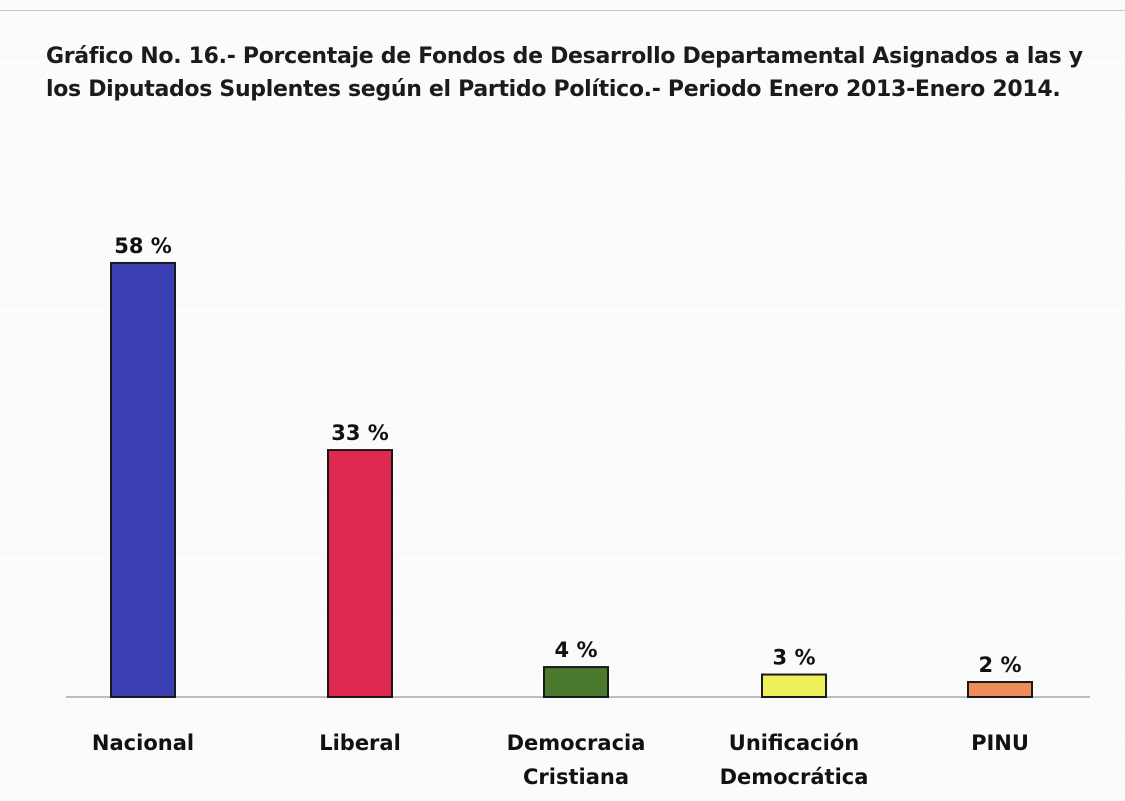  What do you see at coordinates (794, 743) in the screenshot?
I see `category-label-3-line-0: Unificación` at bounding box center [794, 743].